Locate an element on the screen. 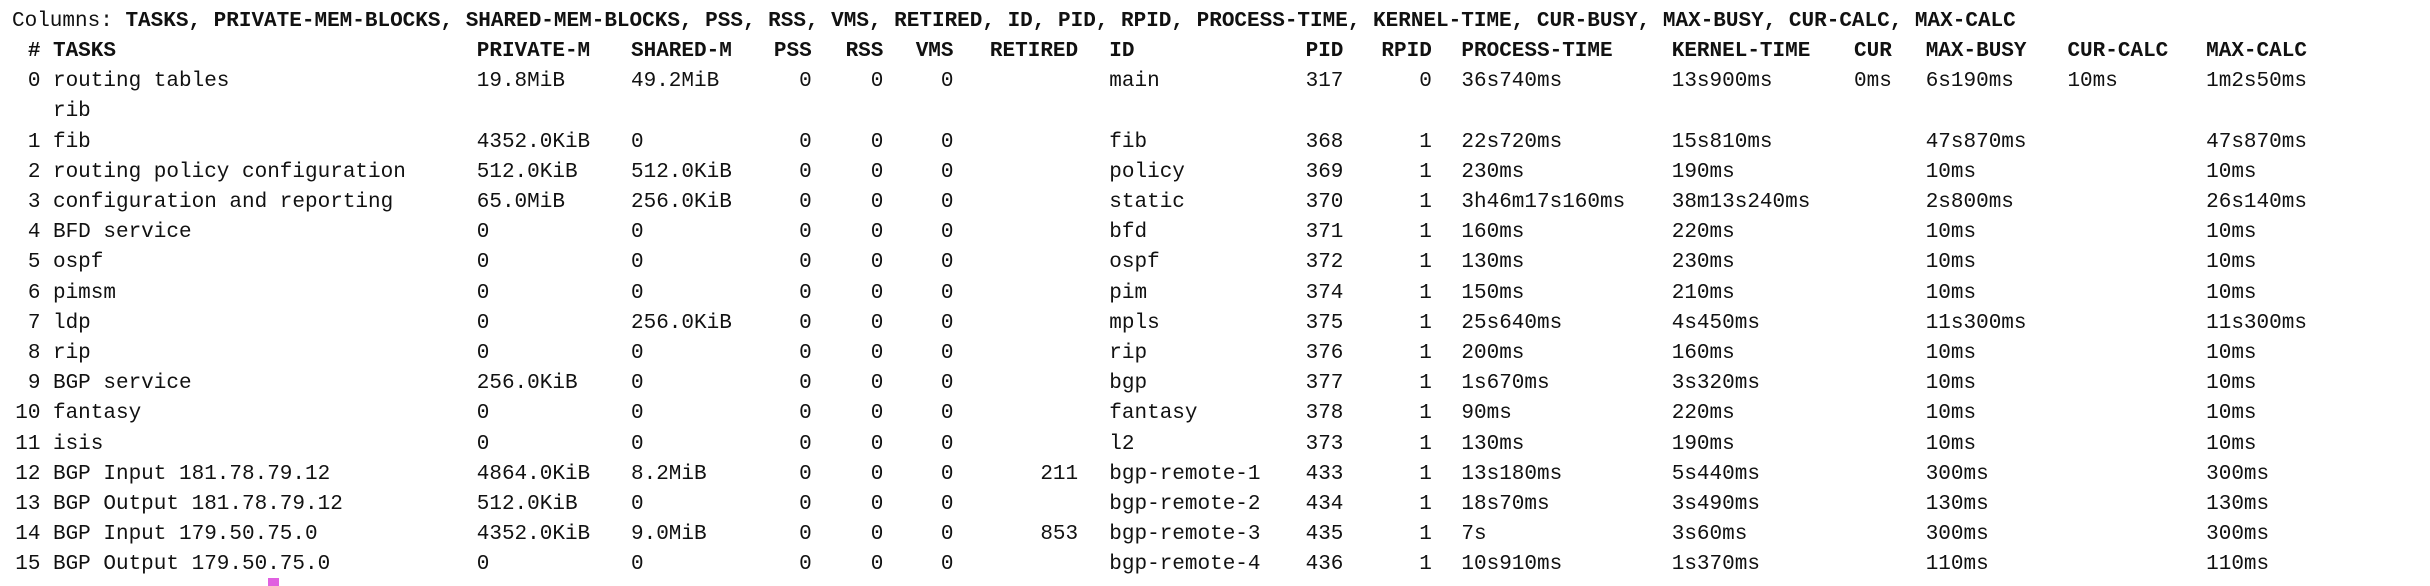 The height and width of the screenshot is (586, 2430). header-cell: PROCESS-TIME is located at coordinates (1537, 51).